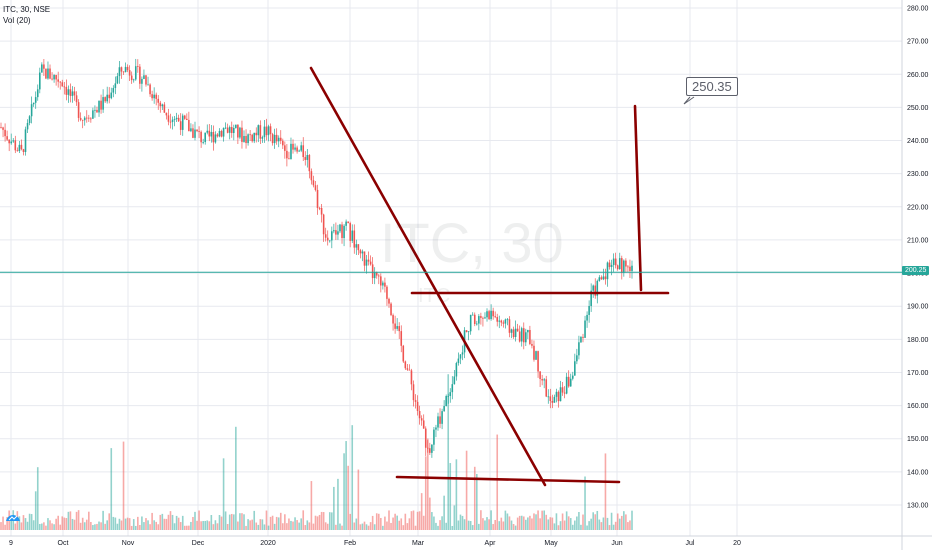  I want to click on y-tick-label: 160.00, so click(918, 406).